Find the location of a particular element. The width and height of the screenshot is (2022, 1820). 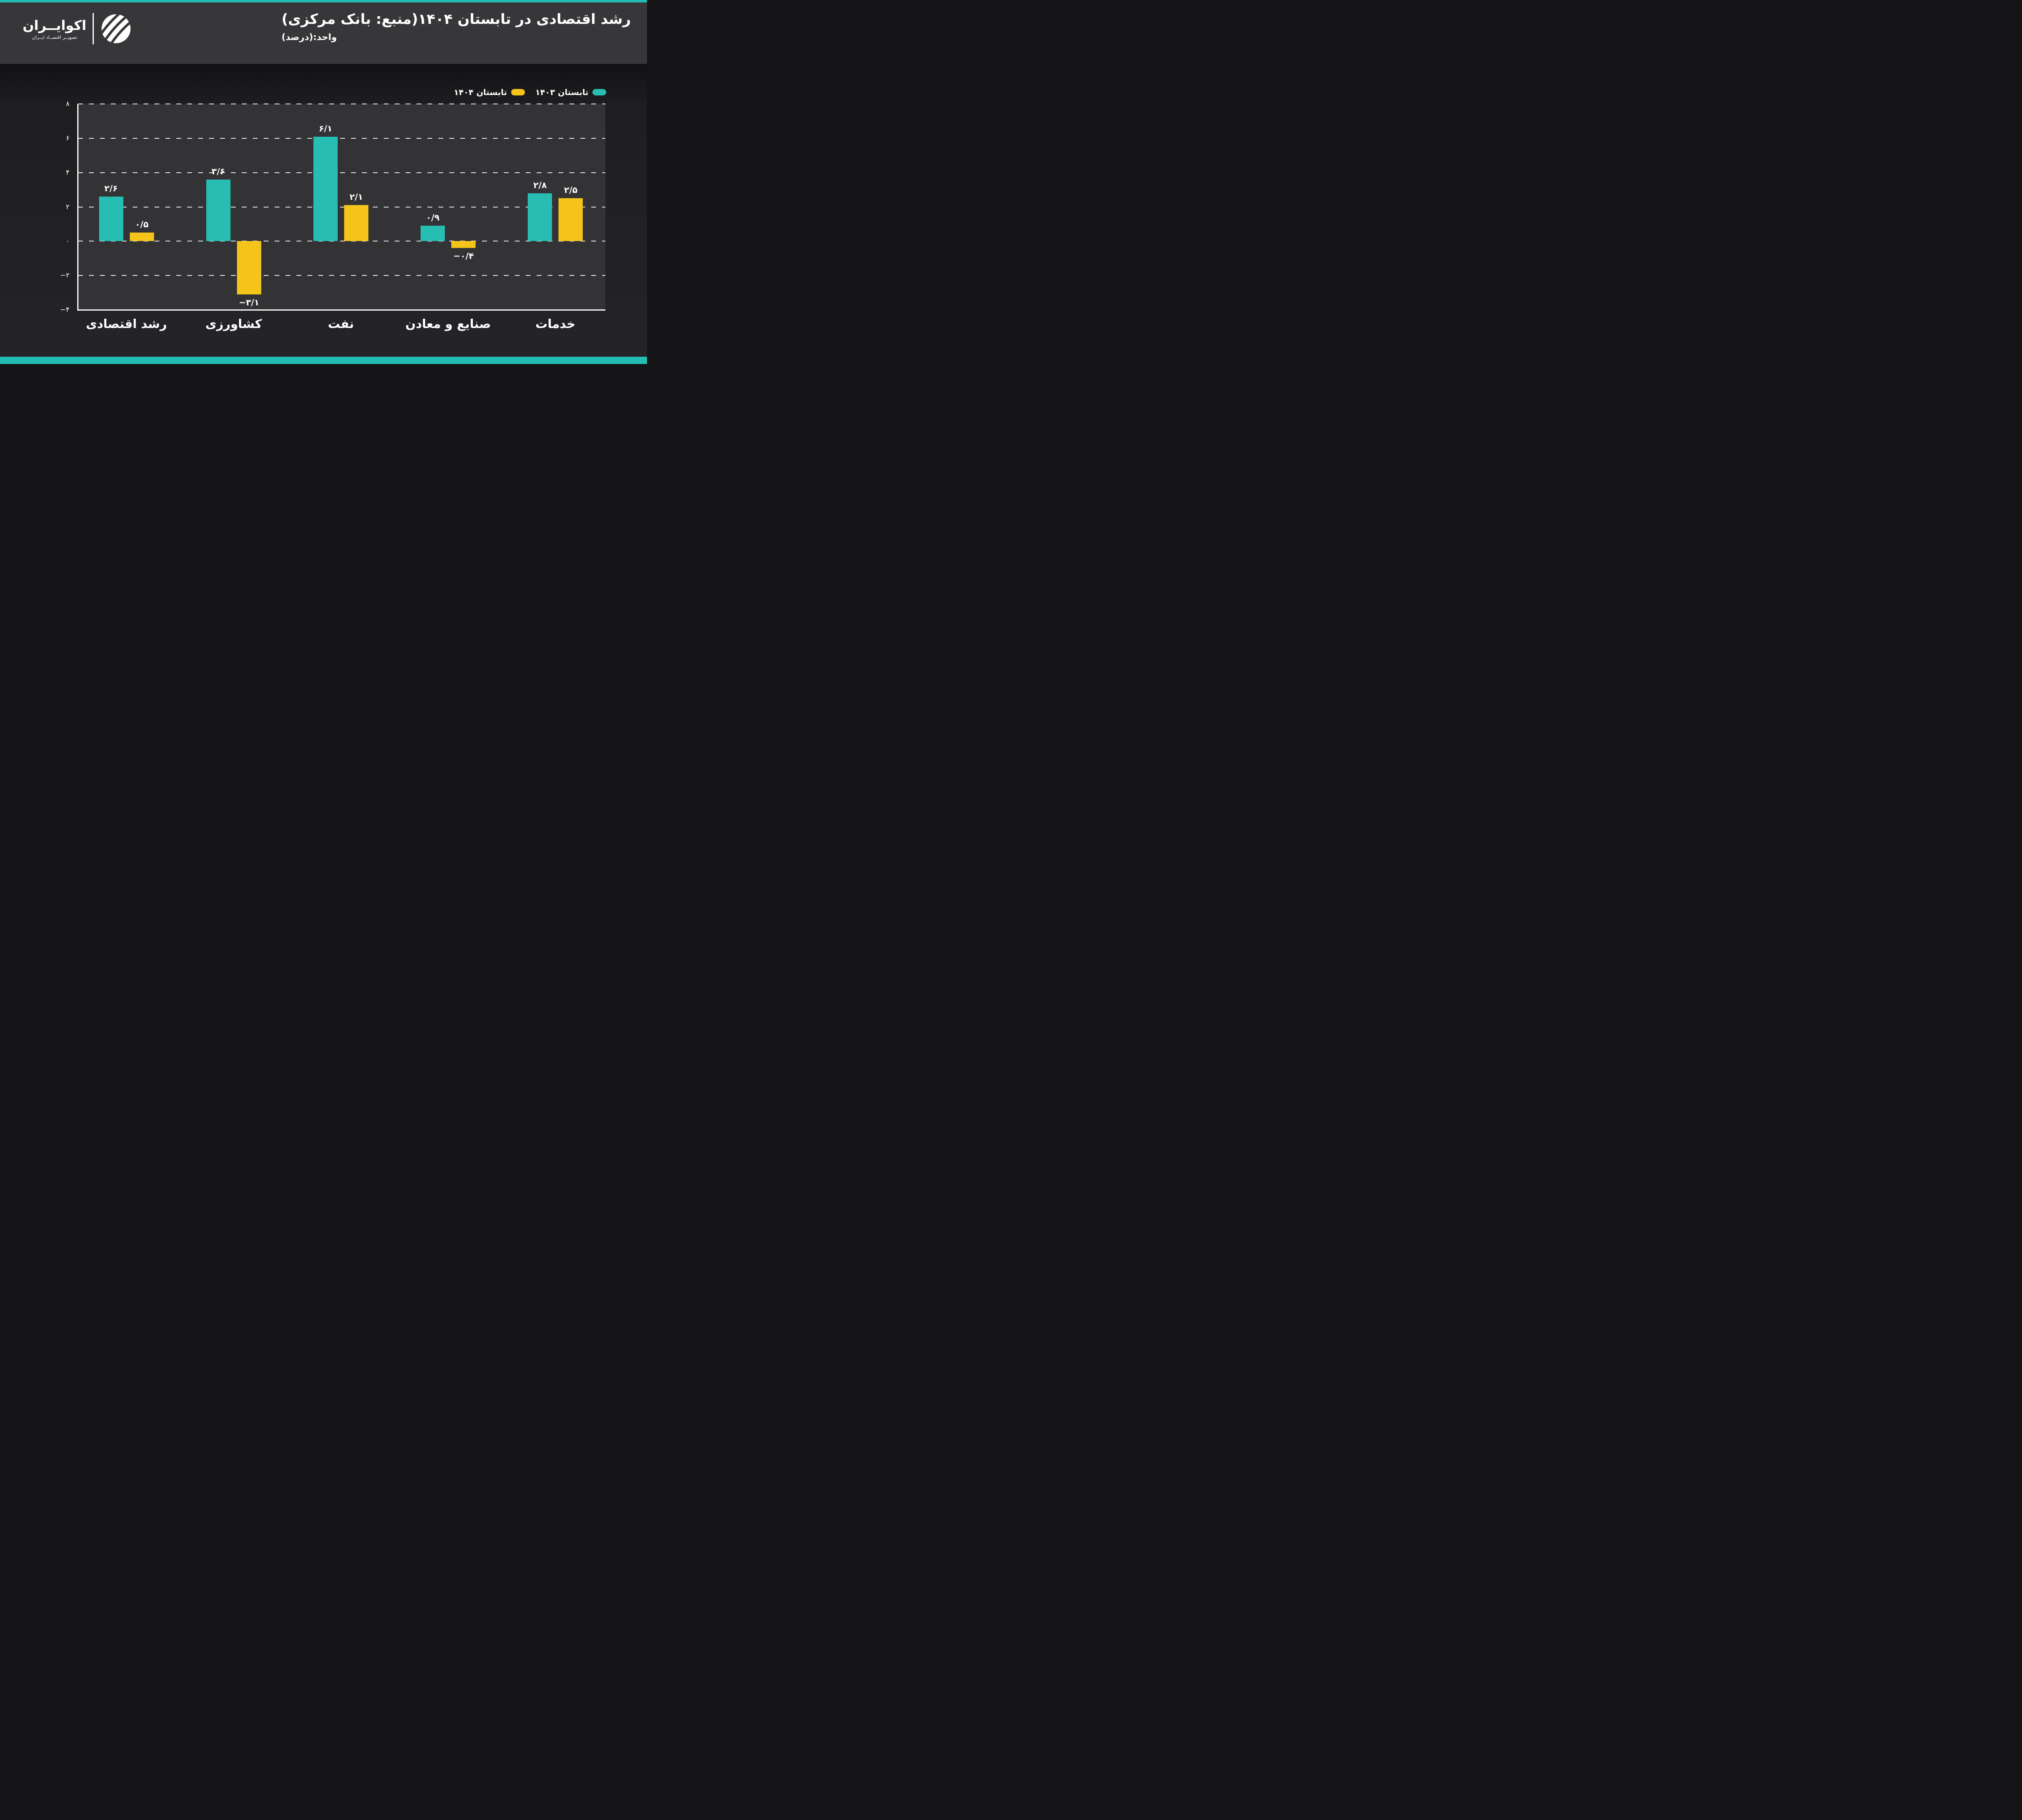

x-axis-category-label: صنایع و معادن is located at coordinates (448, 324).